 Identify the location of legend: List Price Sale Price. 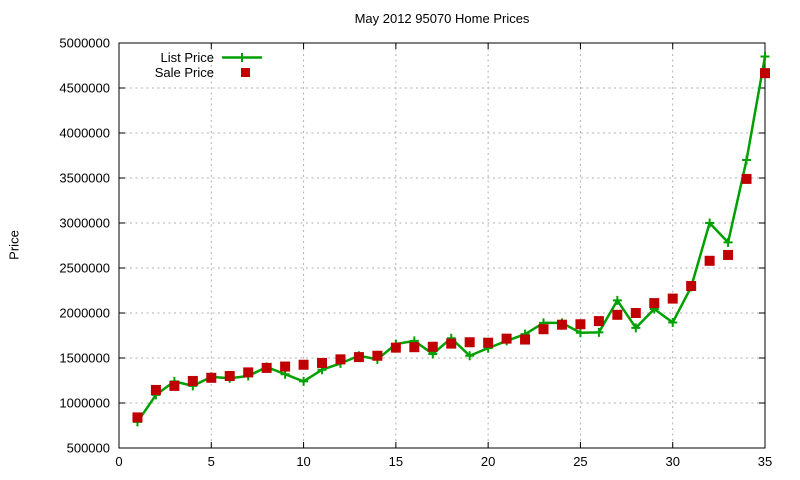
(194, 65).